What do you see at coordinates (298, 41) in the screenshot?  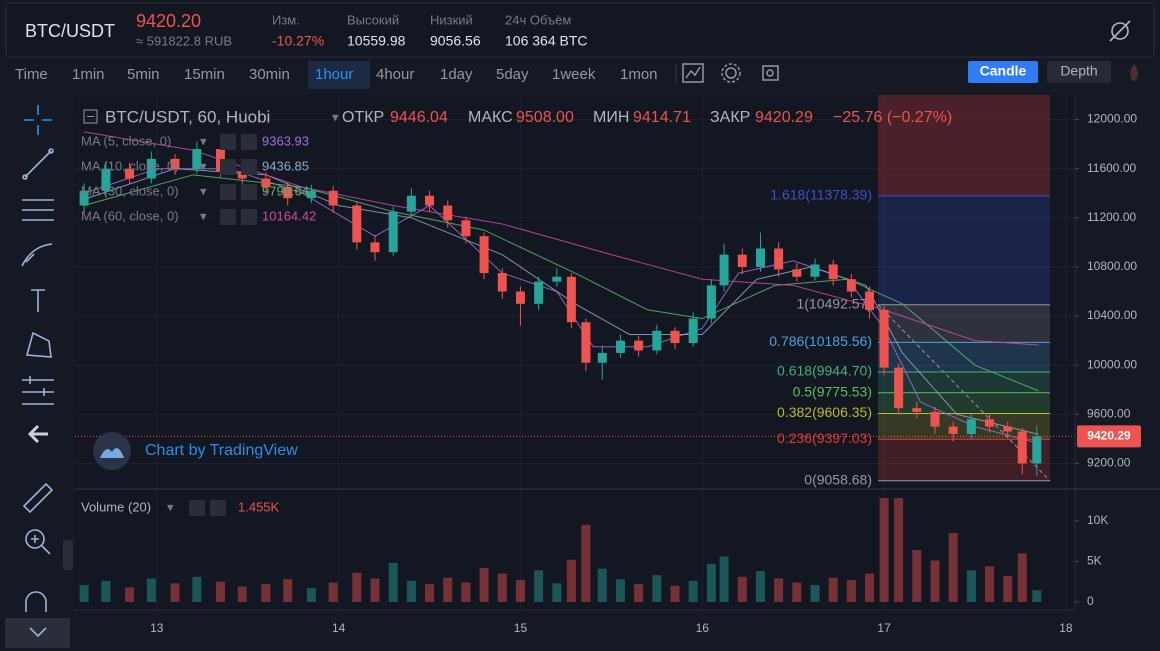 I see `stat-value: -10.27%` at bounding box center [298, 41].